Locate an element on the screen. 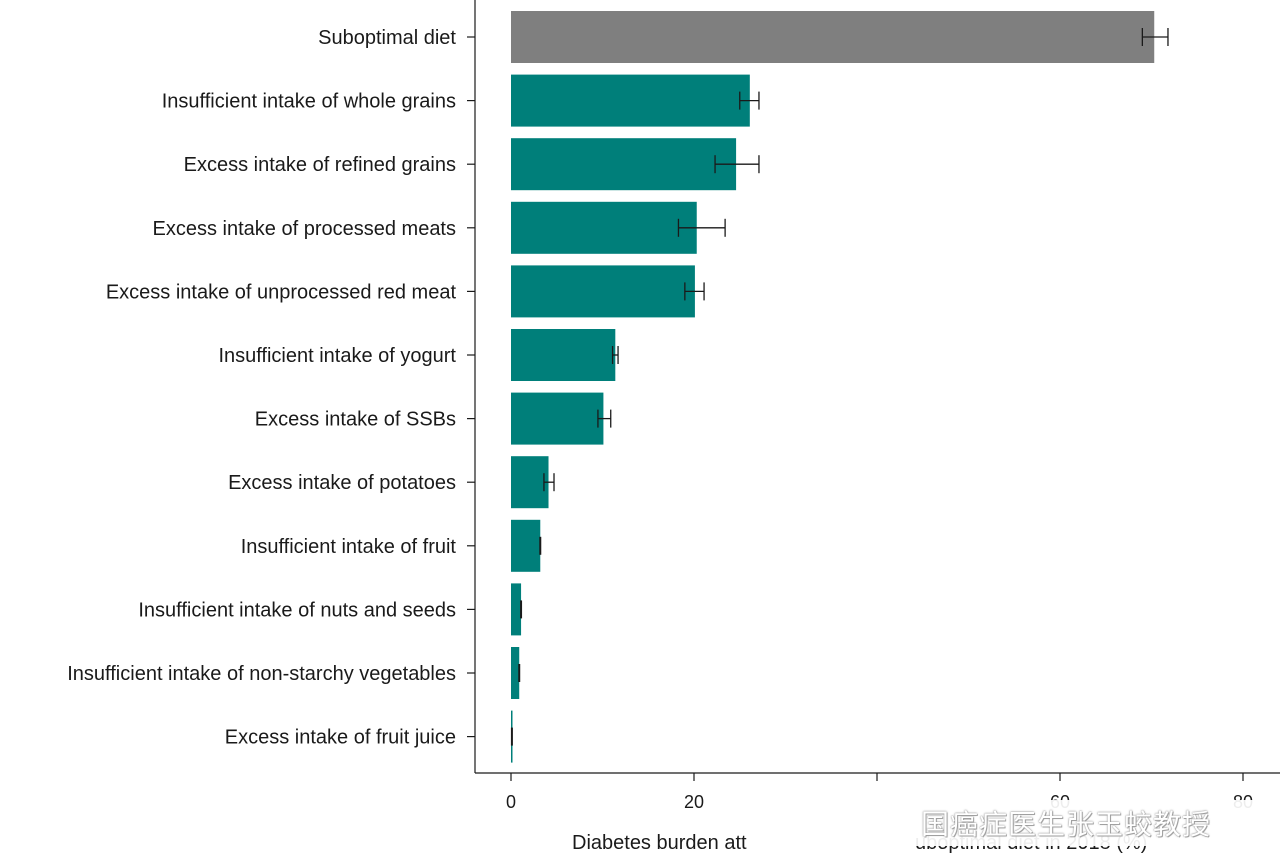  category-label: Excess intake of potatoes is located at coordinates (342, 483).